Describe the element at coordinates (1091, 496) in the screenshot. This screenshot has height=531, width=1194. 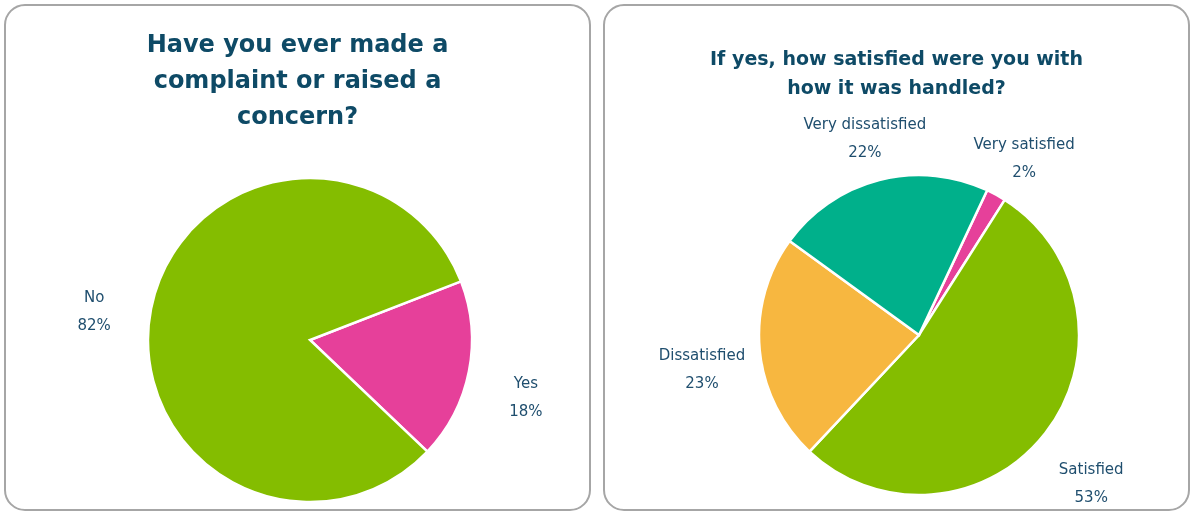
I see `data-label: 53%` at that location.